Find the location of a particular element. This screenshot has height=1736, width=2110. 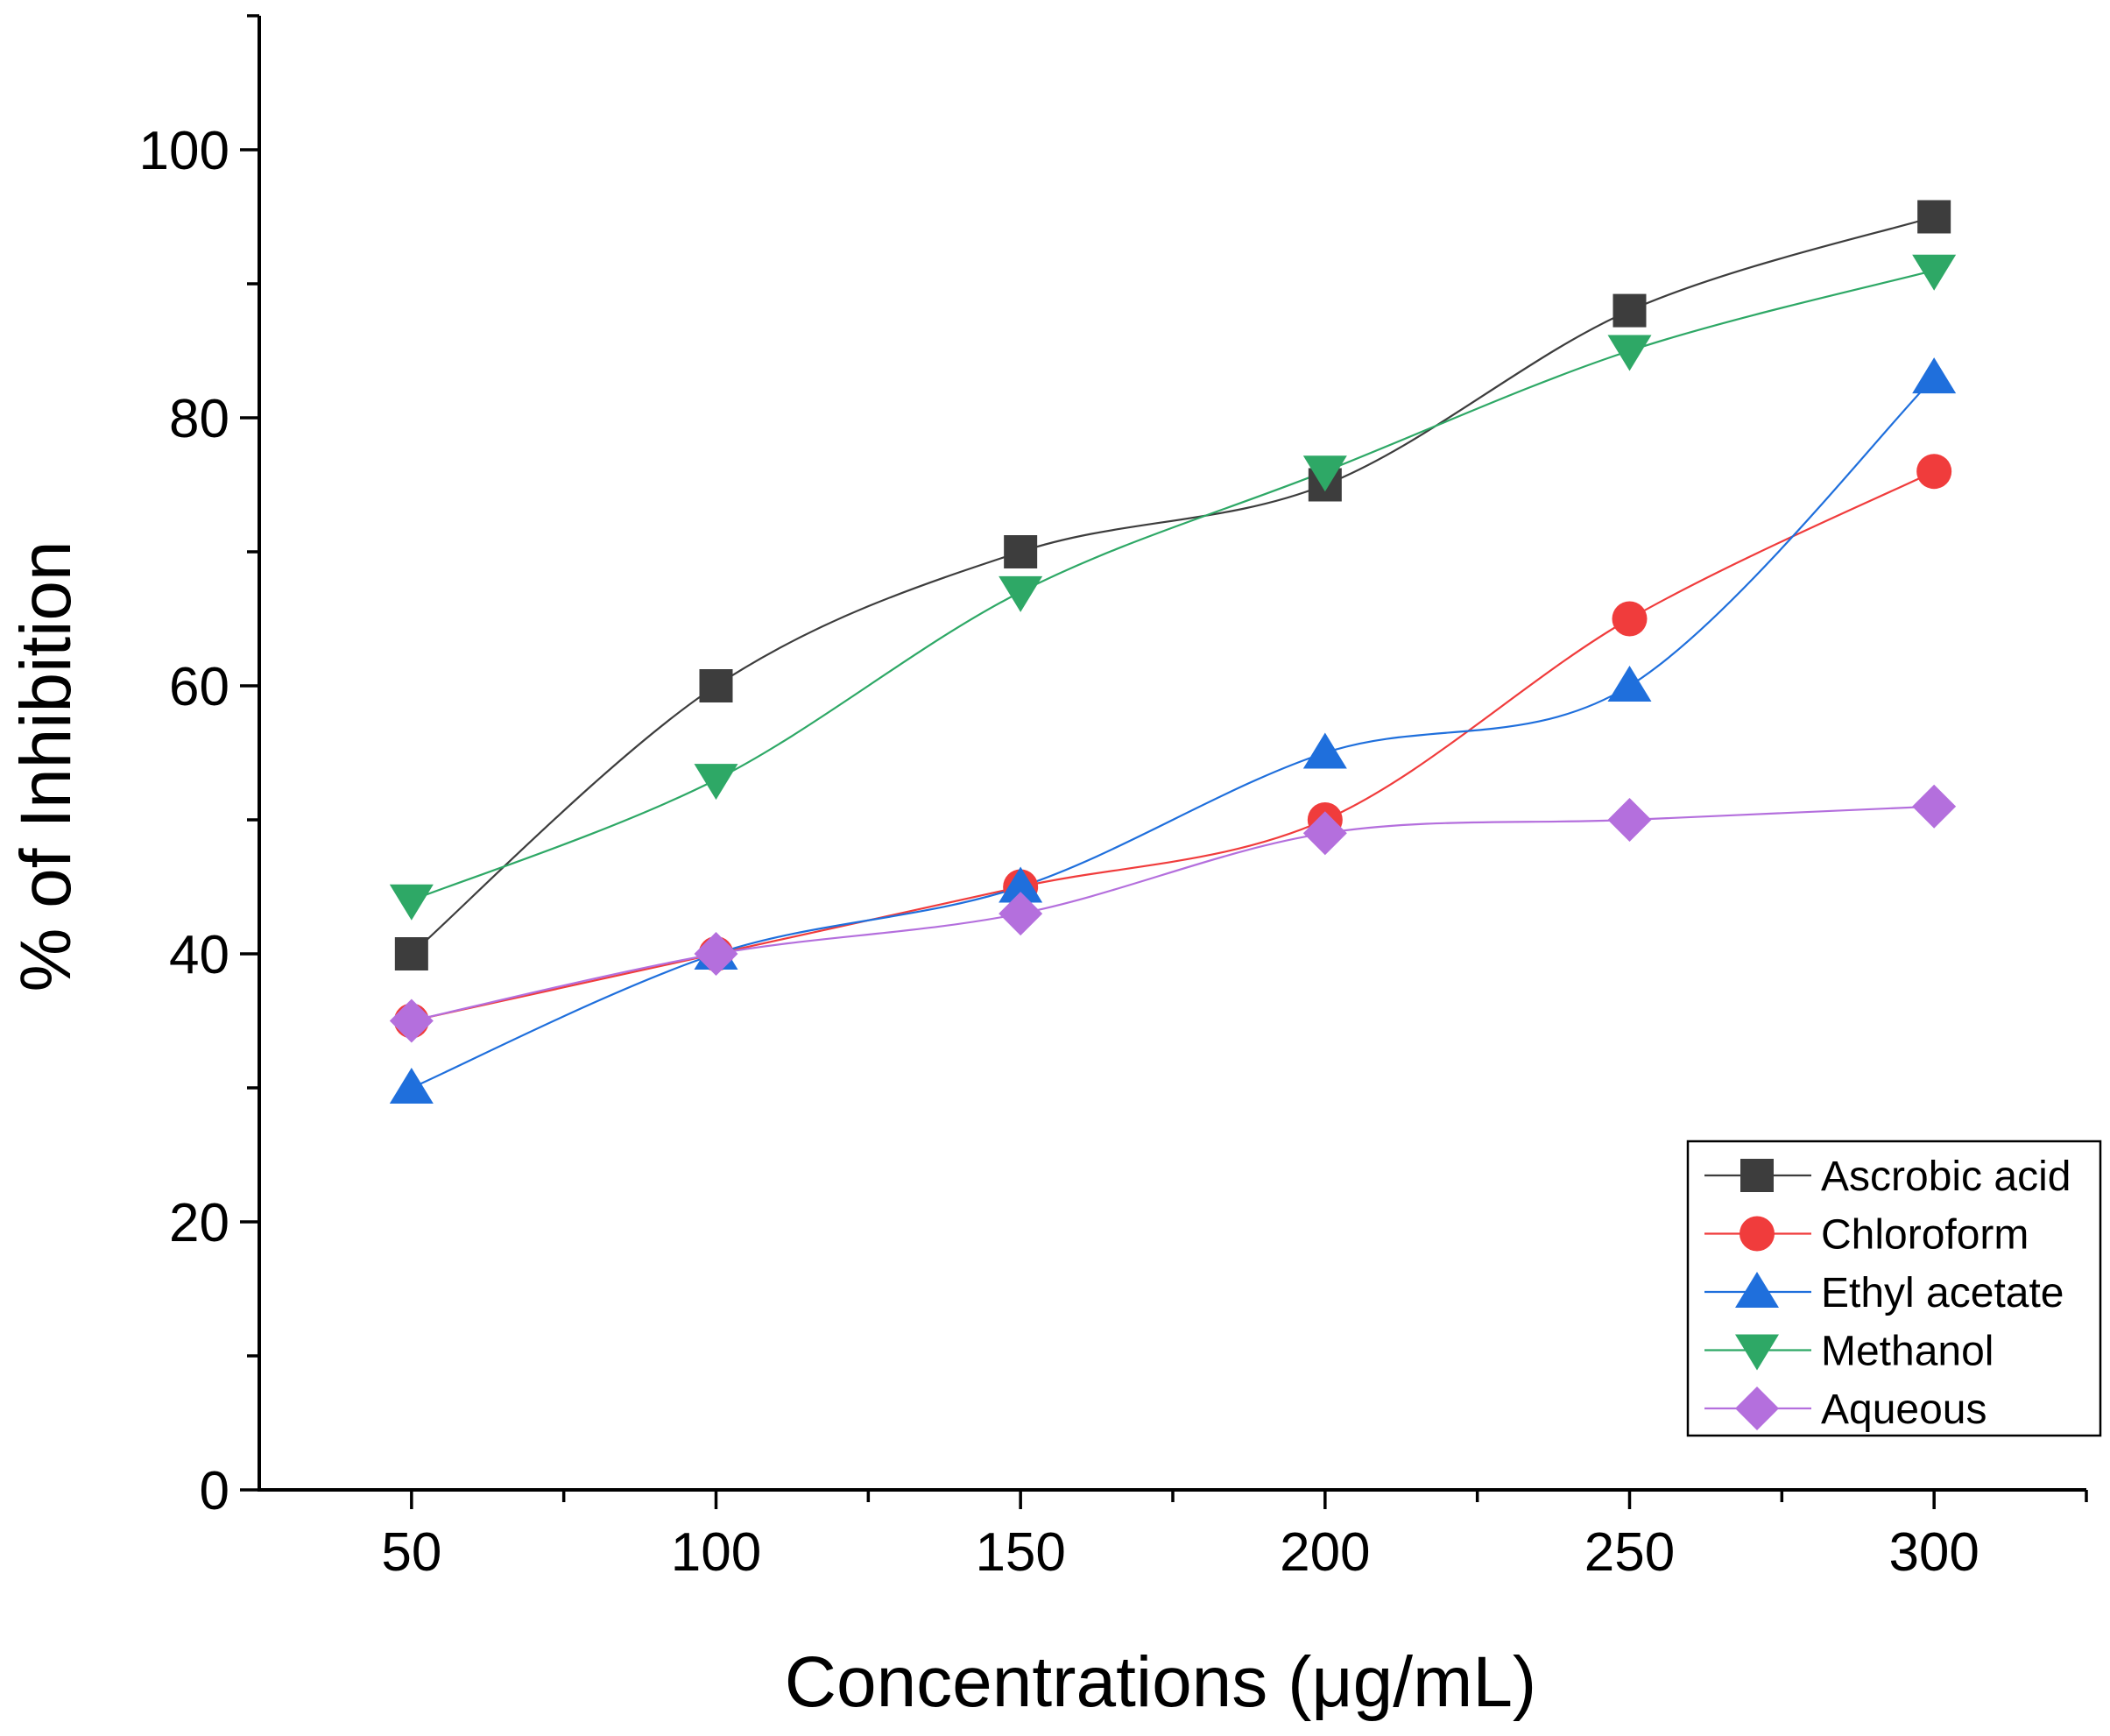

legend-label-ascrobic-acid: Ascrobic acid is located at coordinates (1946, 1177).